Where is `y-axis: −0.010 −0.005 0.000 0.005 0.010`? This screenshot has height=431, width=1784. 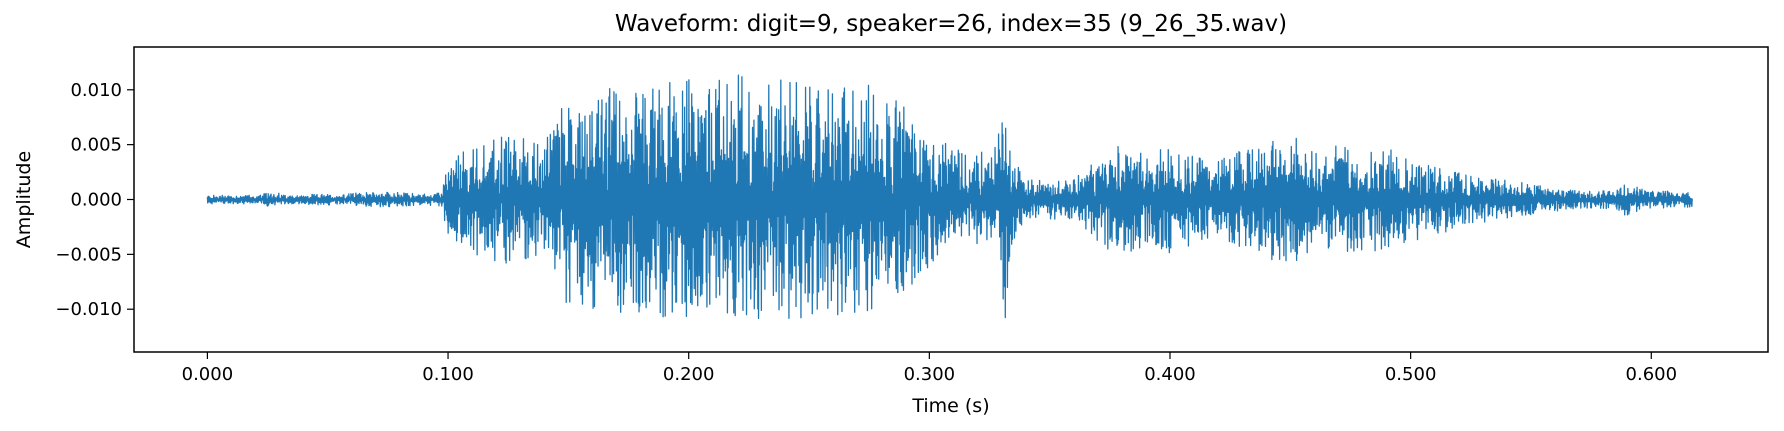
y-axis: −0.010 −0.005 0.000 0.005 0.010 is located at coordinates (94, 200).